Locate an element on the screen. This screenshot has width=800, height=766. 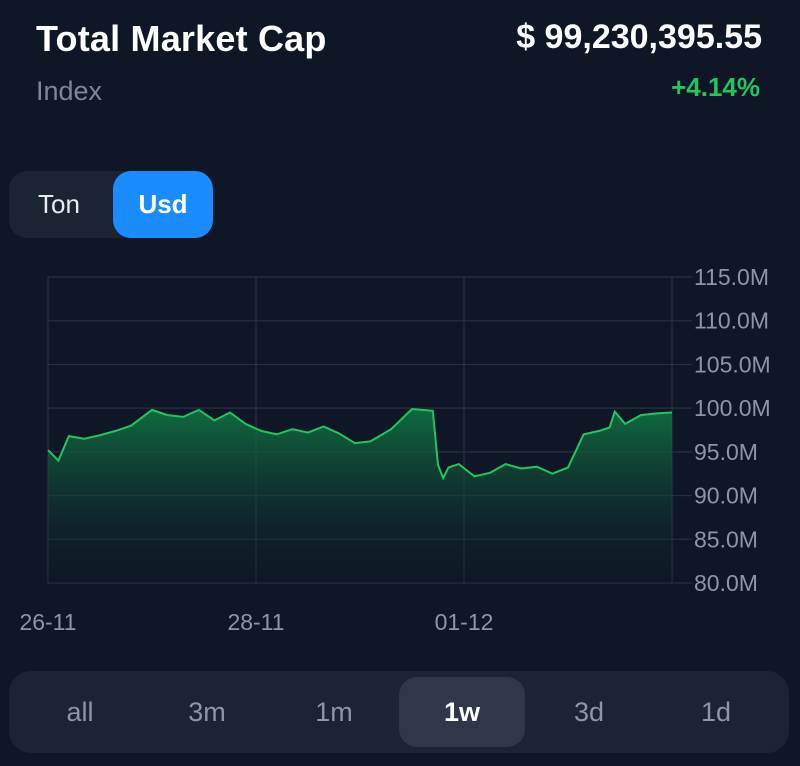
y-tick-label: 80.0M is located at coordinates (726, 583).